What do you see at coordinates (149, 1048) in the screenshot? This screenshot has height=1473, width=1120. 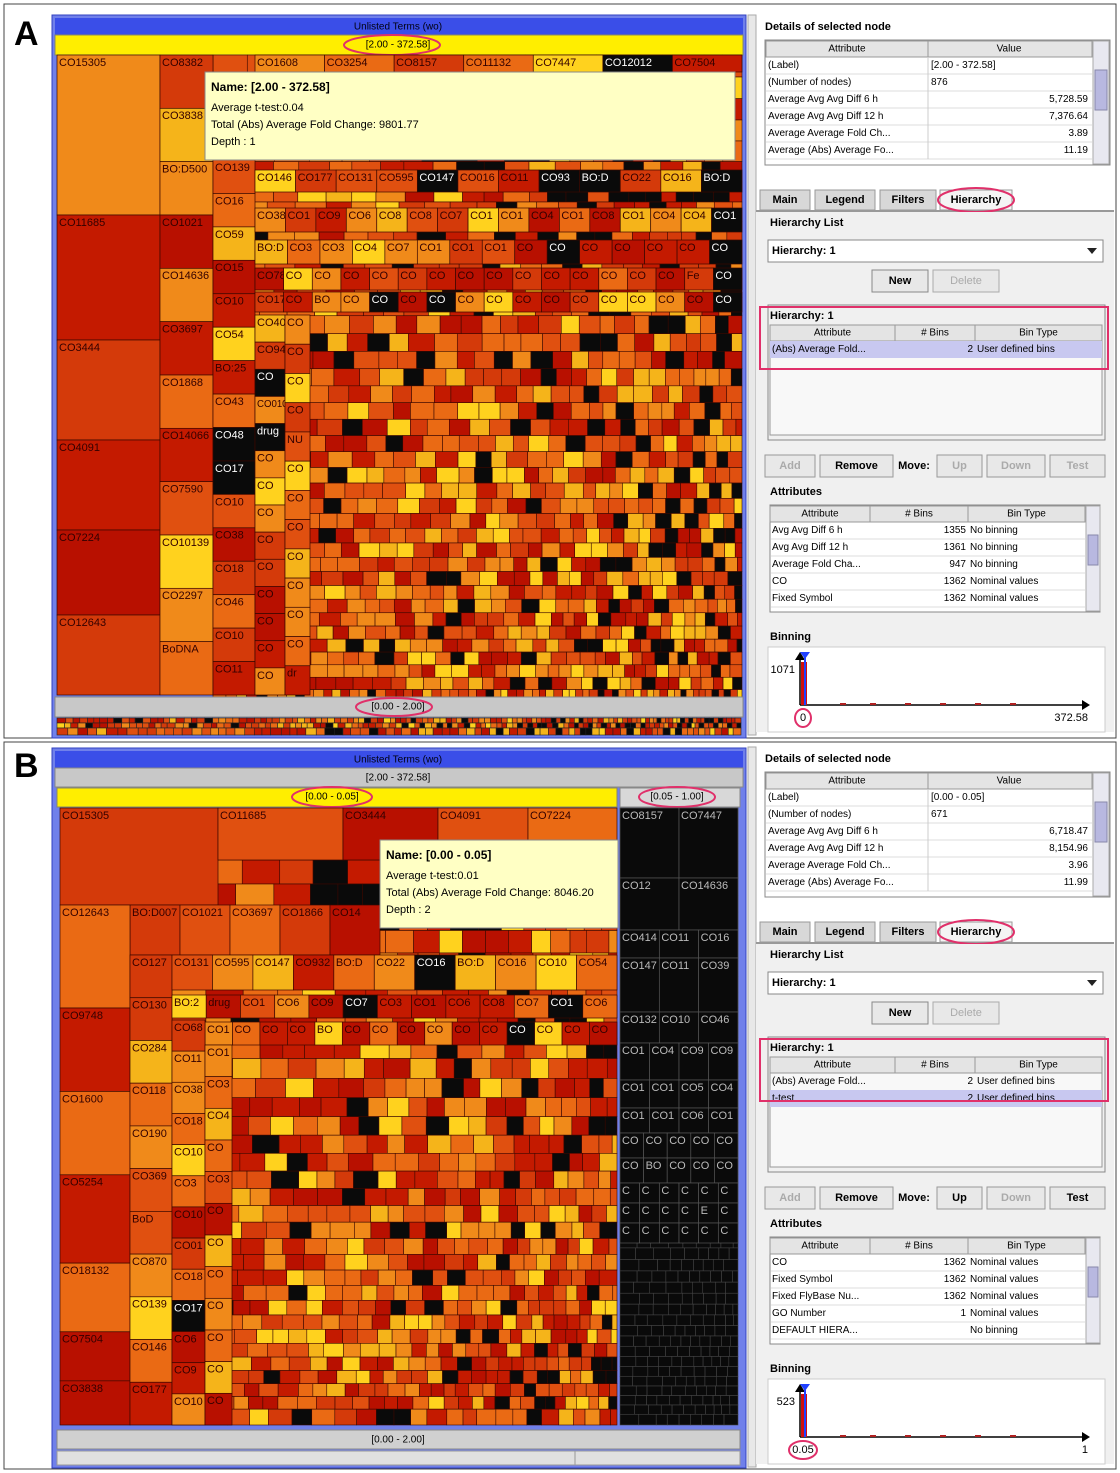 I see `cell-label: CO284` at bounding box center [149, 1048].